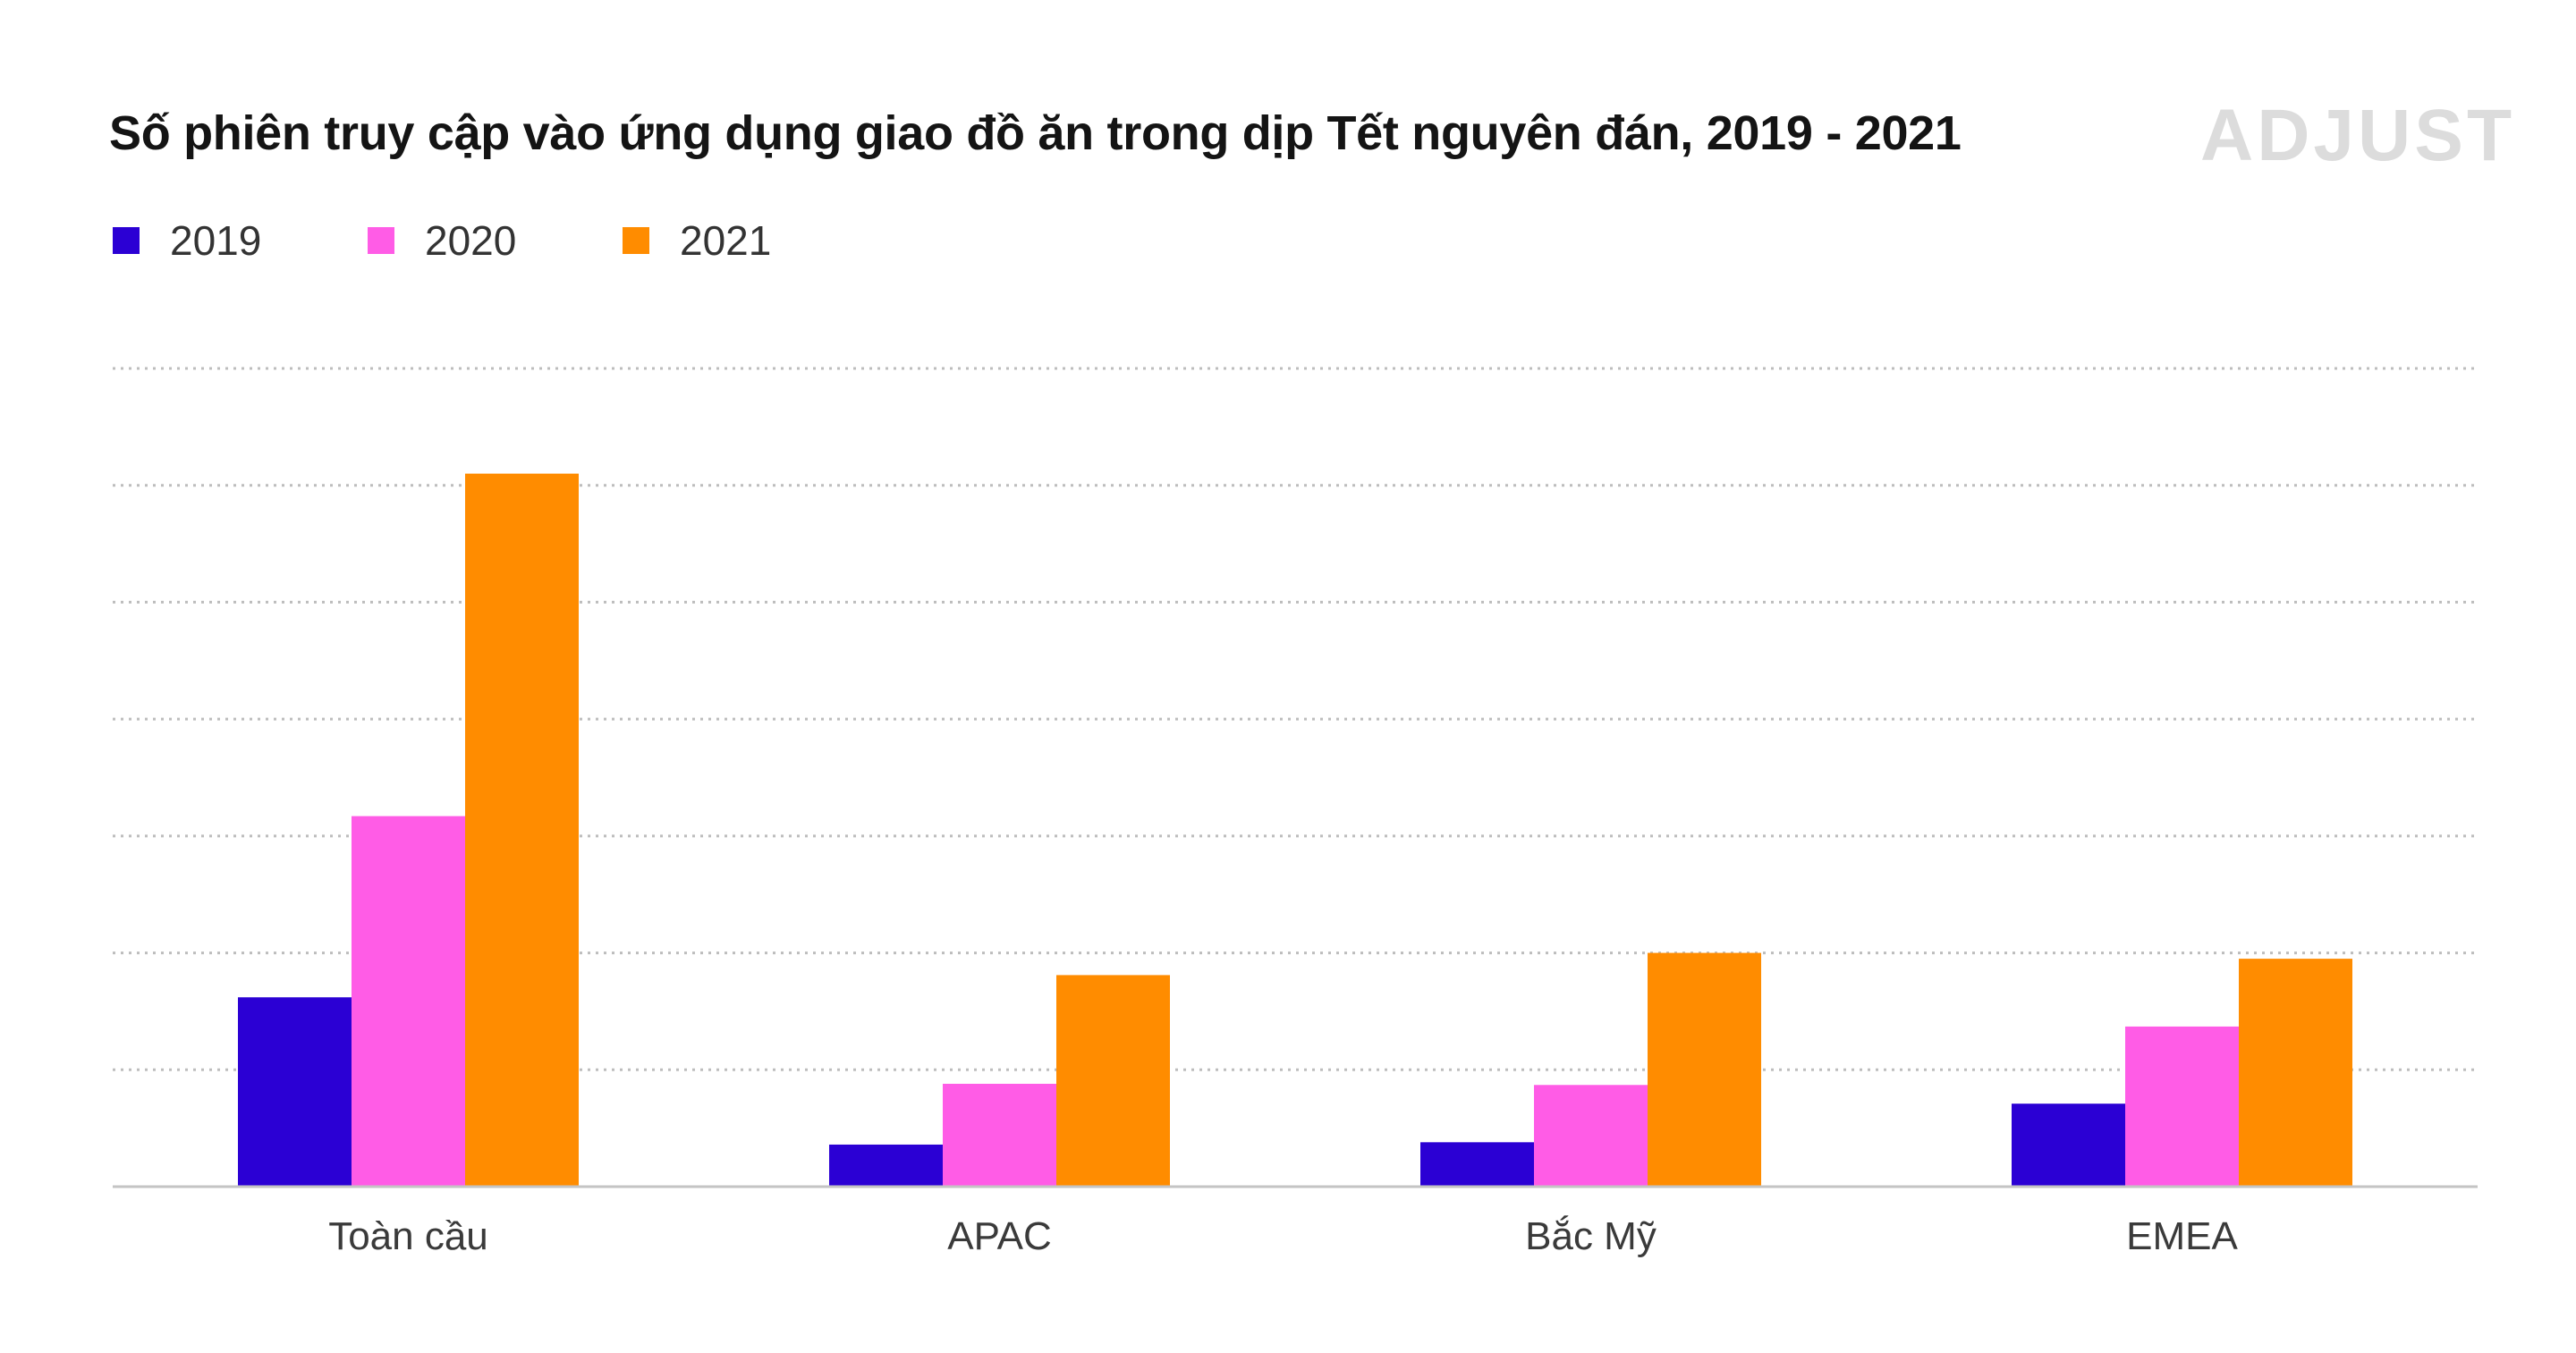 The height and width of the screenshot is (1353, 2576). Describe the element at coordinates (2358, 135) in the screenshot. I see `adjust-logo: ADJUST` at that location.